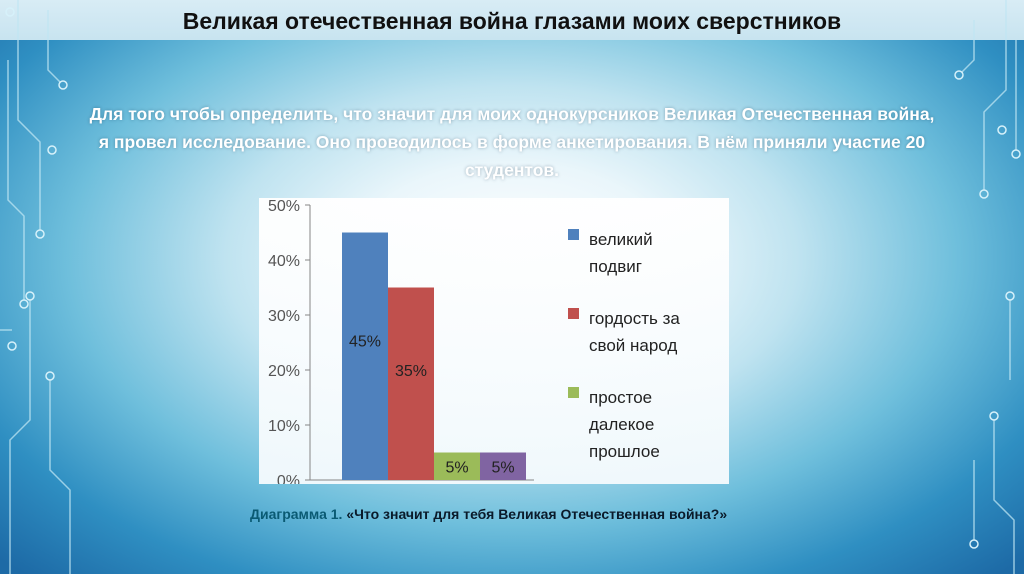  What do you see at coordinates (621, 253) in the screenshot?
I see `legend-label-1: великий подвиг` at bounding box center [621, 253].